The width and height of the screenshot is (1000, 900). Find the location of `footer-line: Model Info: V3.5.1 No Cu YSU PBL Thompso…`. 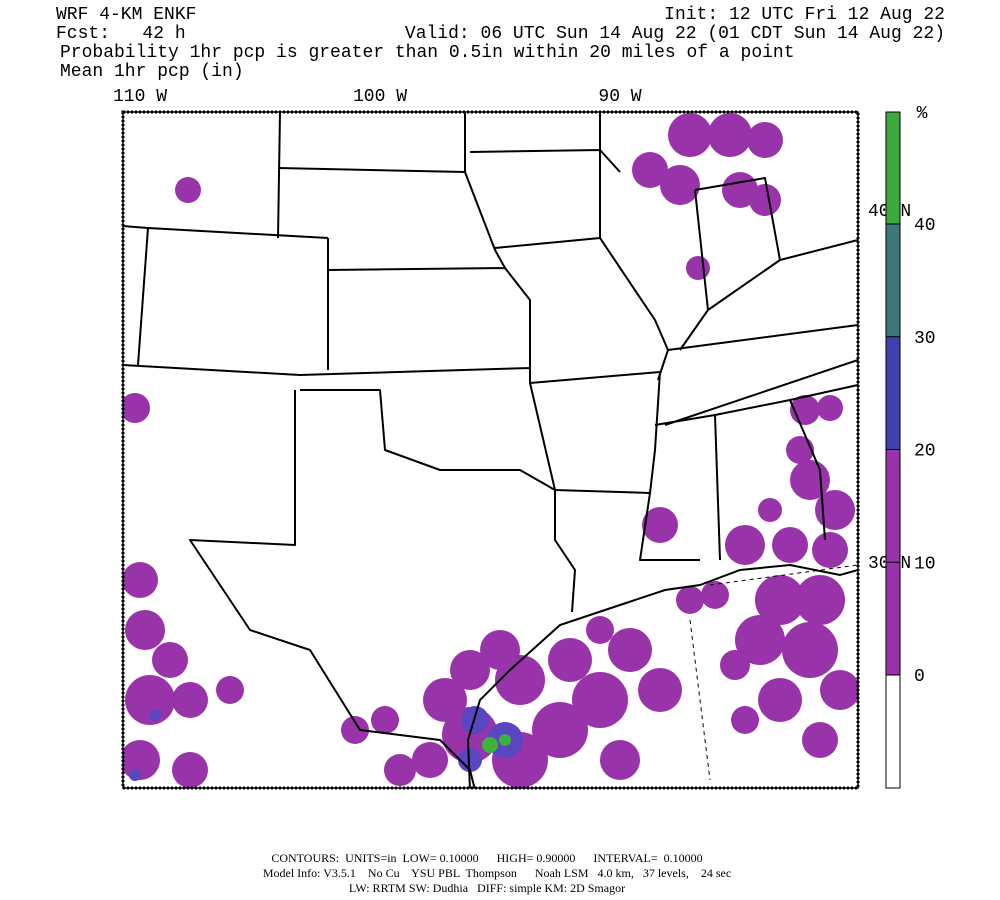

footer-line: Model Info: V3.5.1 No Cu YSU PBL Thompso… is located at coordinates (497, 873).